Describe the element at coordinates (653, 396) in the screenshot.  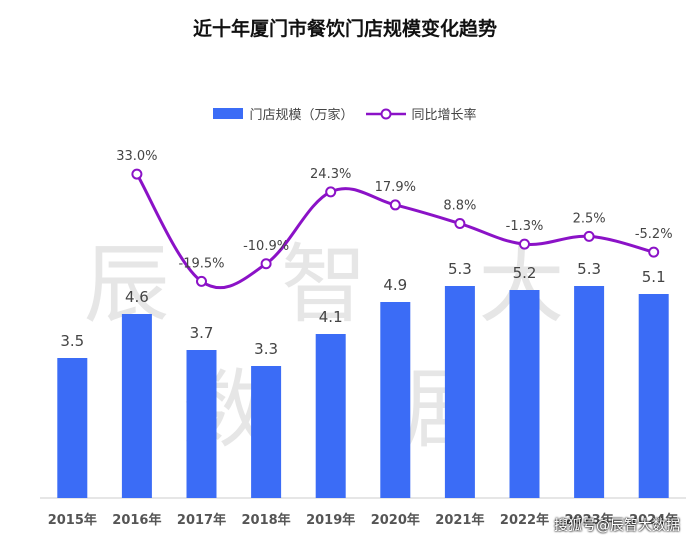
I see `bar-2024年` at that location.